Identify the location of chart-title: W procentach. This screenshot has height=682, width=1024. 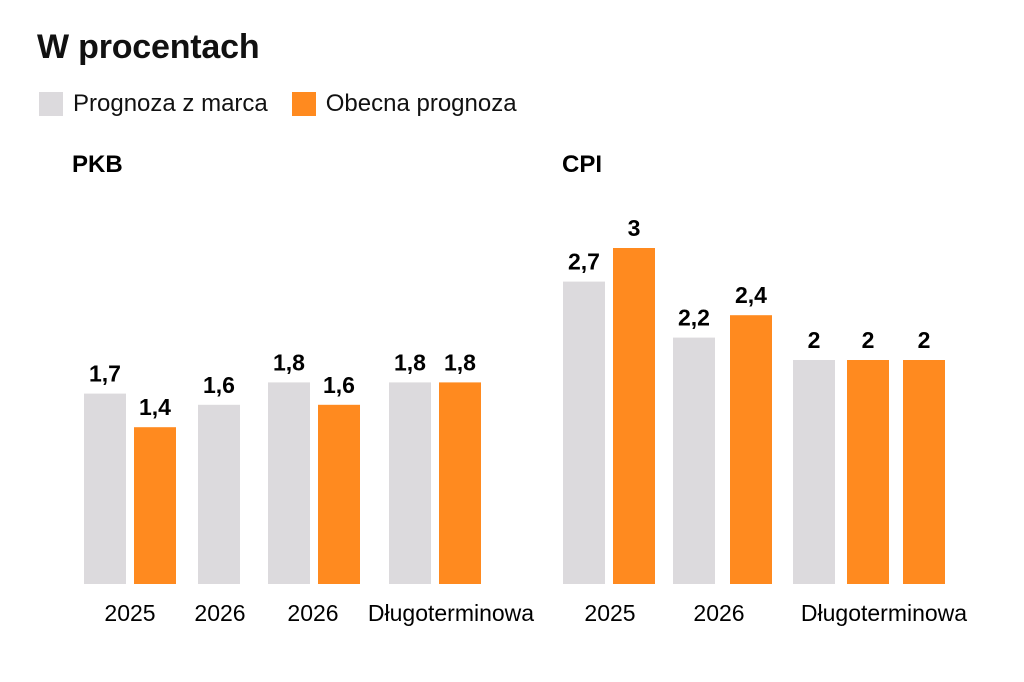
(148, 47).